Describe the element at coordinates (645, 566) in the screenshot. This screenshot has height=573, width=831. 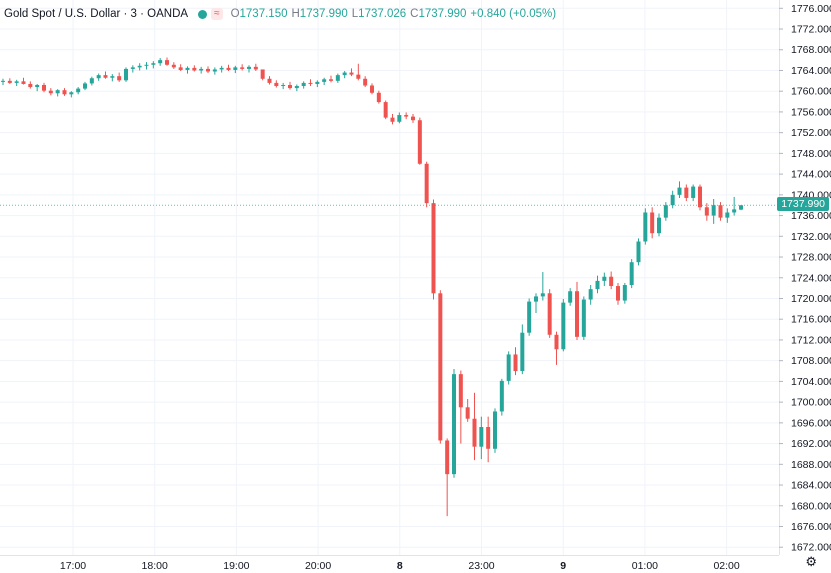
I see `x-tick-label: 01:00` at that location.